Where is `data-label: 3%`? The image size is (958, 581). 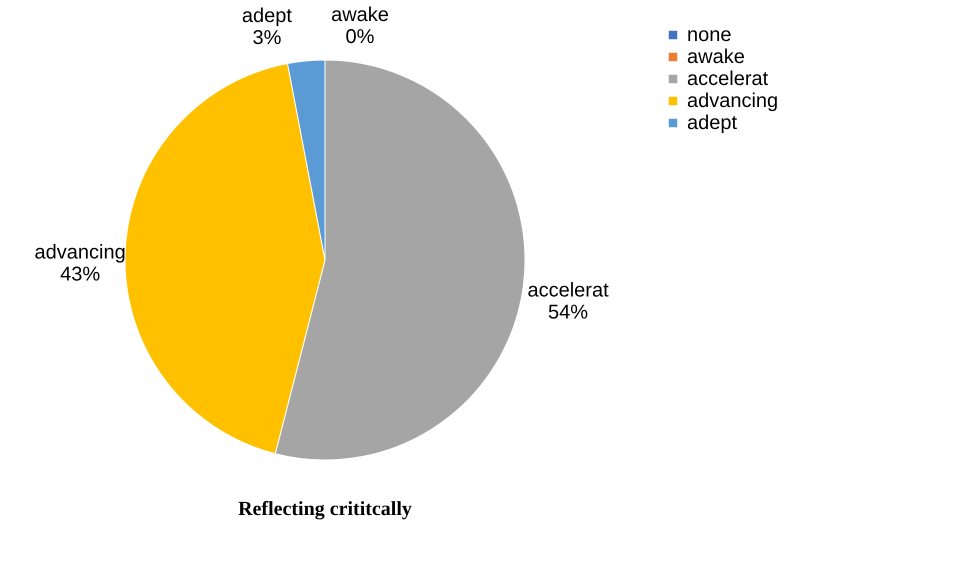
data-label: 3% is located at coordinates (267, 38).